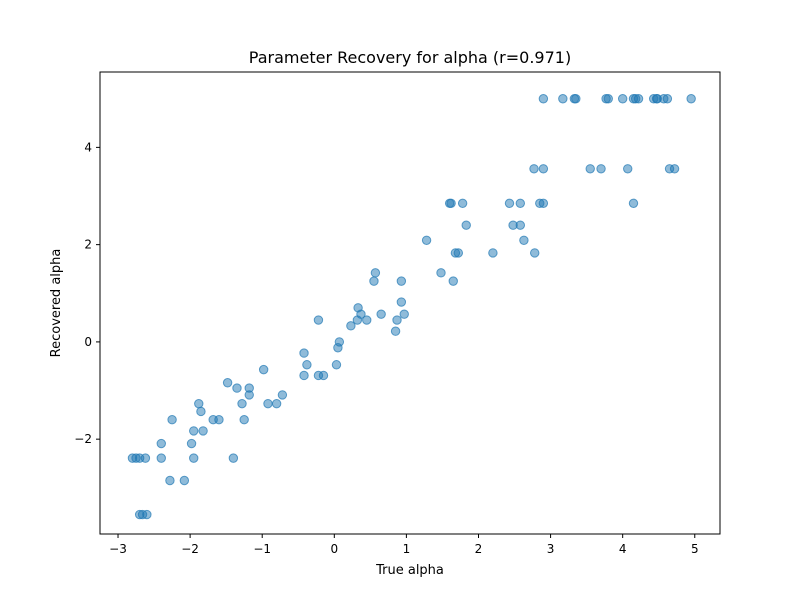 The height and width of the screenshot is (600, 800). What do you see at coordinates (551, 549) in the screenshot?
I see `x-tick-label: 3` at bounding box center [551, 549].